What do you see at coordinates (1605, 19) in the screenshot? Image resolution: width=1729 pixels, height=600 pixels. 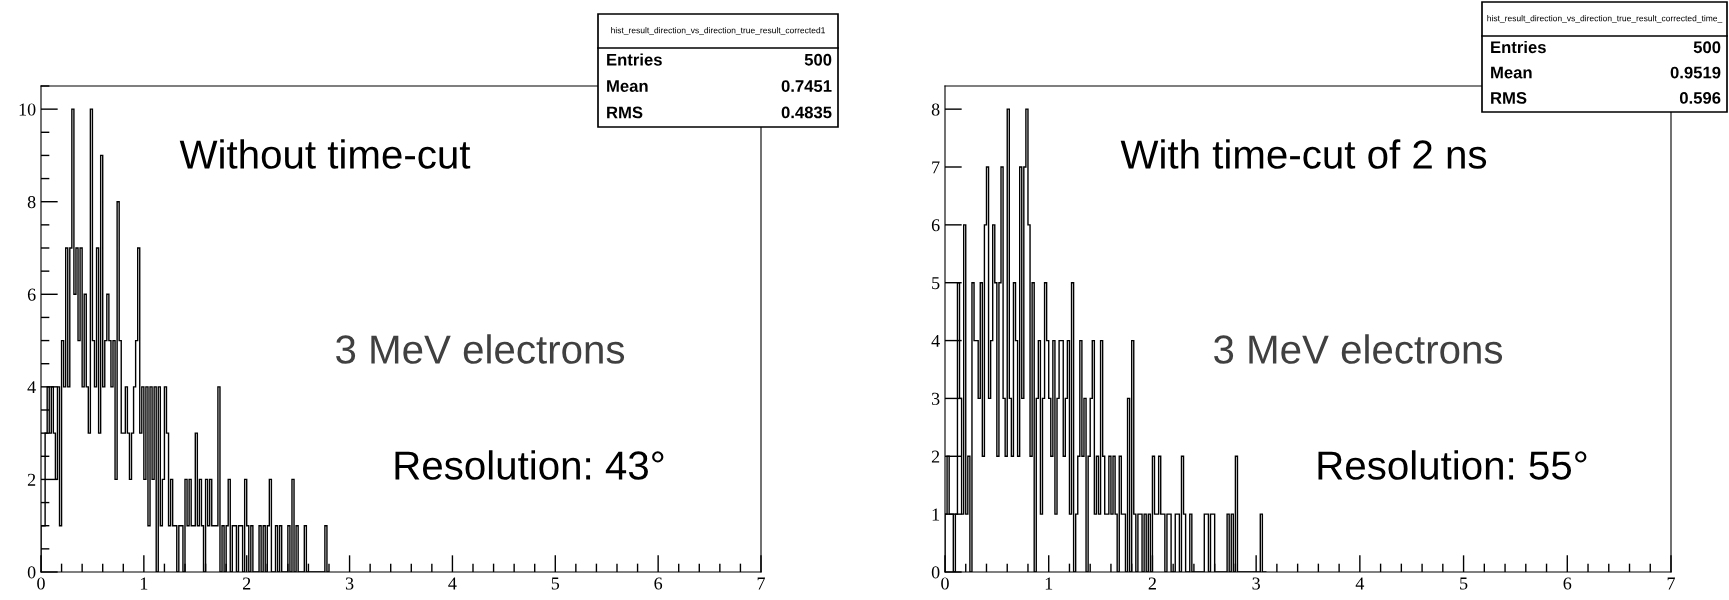 I see `text: hist_result_direction_vs_direction_true_result_corrected_time_` at bounding box center [1605, 19].